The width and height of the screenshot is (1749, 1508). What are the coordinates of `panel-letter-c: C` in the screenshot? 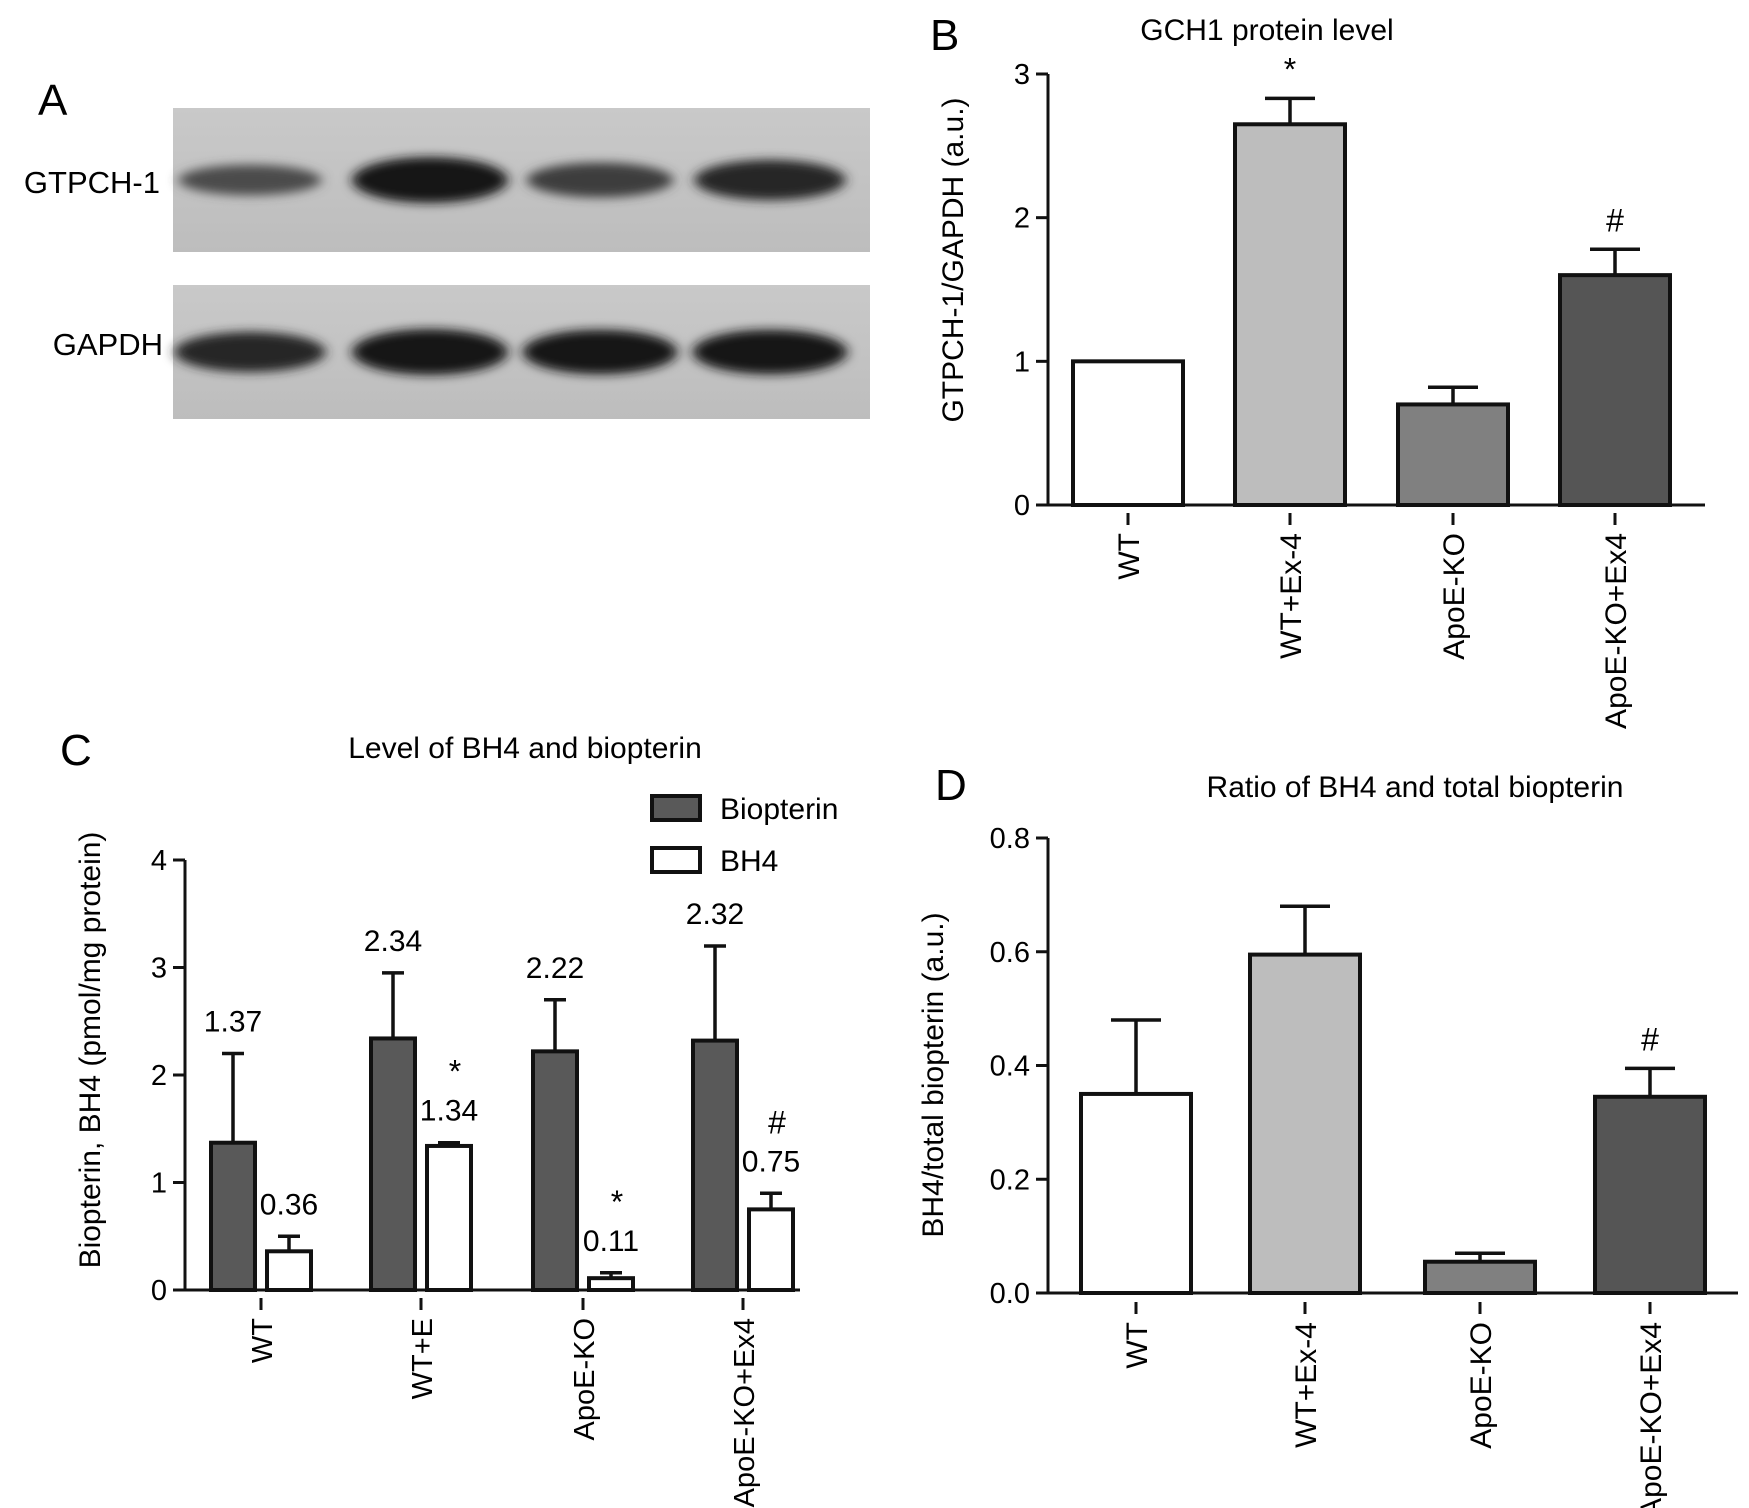 It's located at (76, 750).